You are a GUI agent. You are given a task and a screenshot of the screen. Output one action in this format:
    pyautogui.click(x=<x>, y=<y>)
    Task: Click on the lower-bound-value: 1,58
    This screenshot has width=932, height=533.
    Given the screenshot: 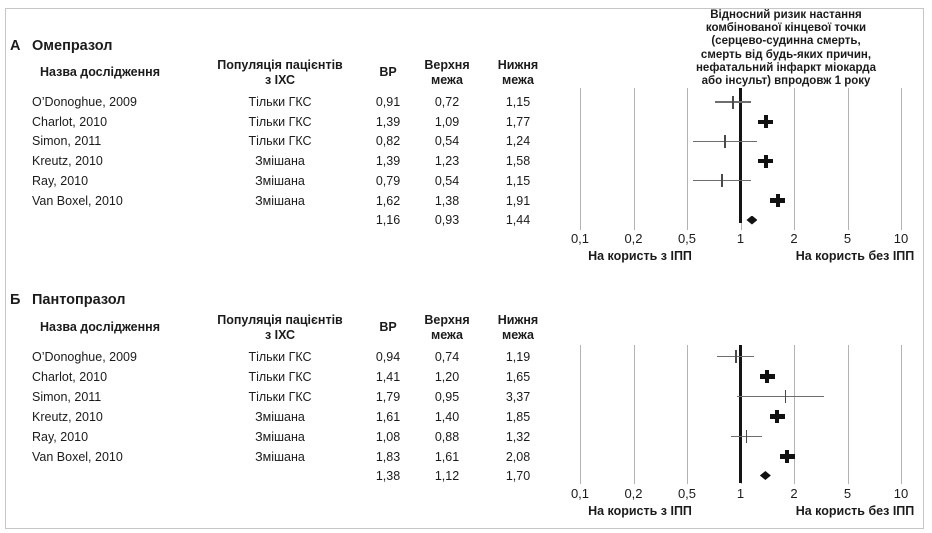 What is the action you would take?
    pyautogui.click(x=518, y=161)
    